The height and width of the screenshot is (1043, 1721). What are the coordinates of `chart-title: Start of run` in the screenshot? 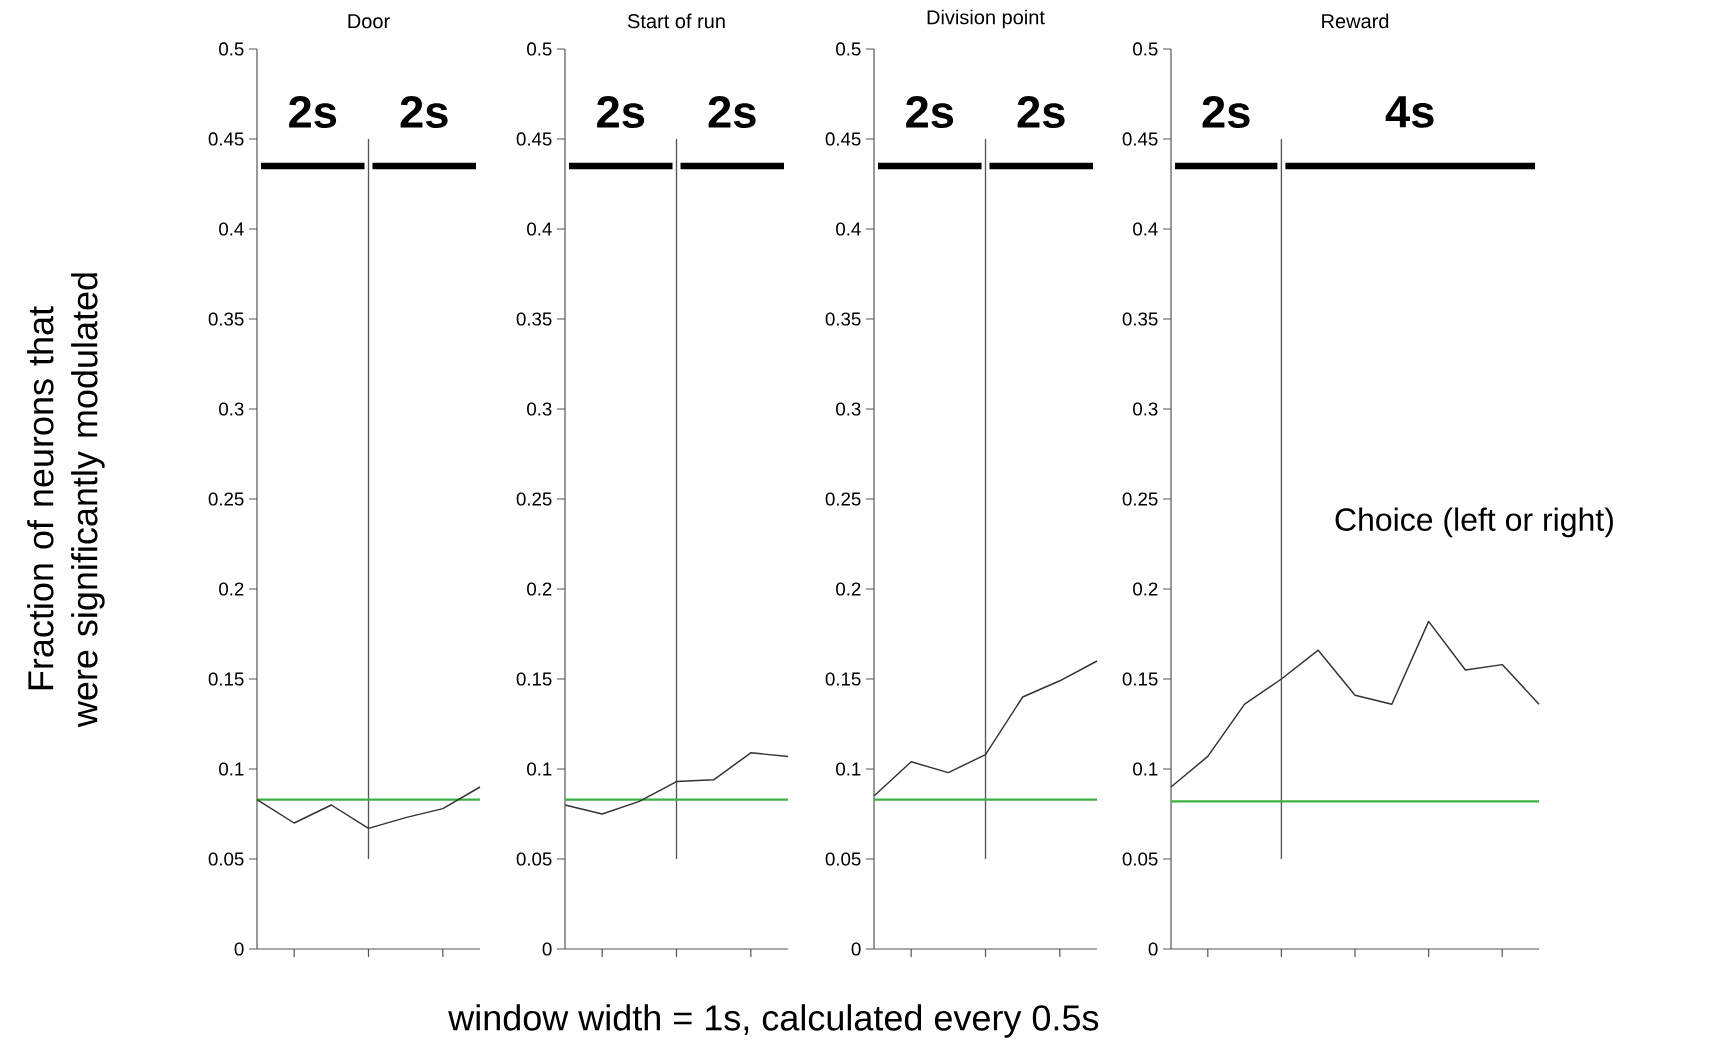 It's located at (676, 21).